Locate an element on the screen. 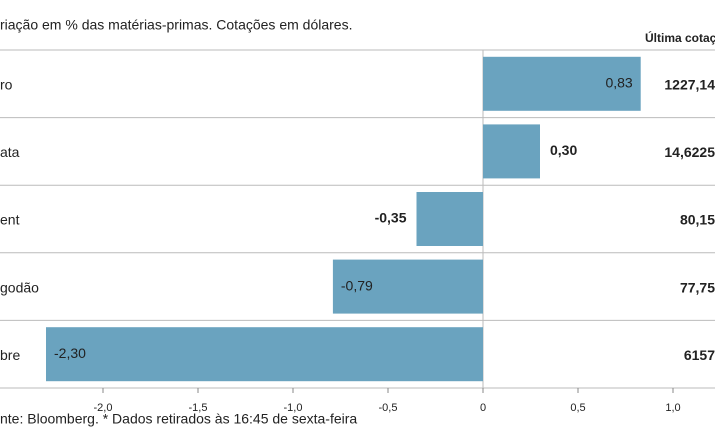 This screenshot has height=445, width=715. value-label: -0,35 is located at coordinates (391, 218).